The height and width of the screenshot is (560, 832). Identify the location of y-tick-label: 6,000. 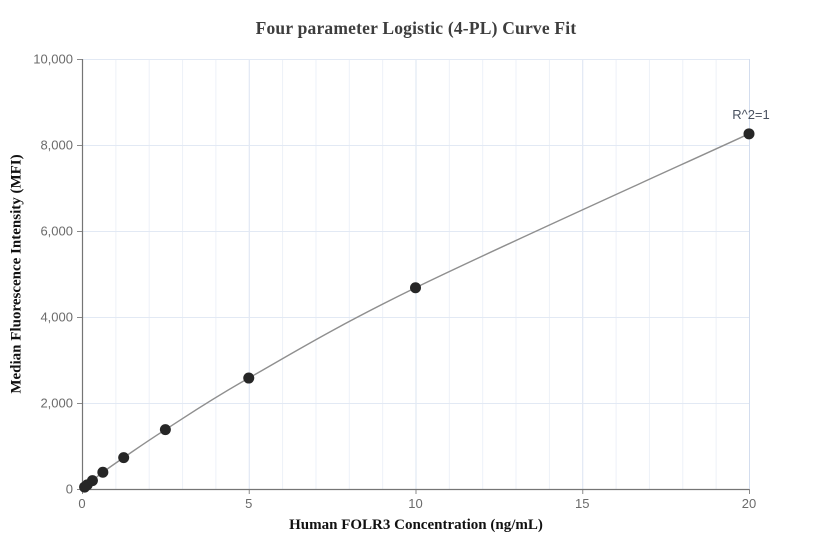
(56, 231).